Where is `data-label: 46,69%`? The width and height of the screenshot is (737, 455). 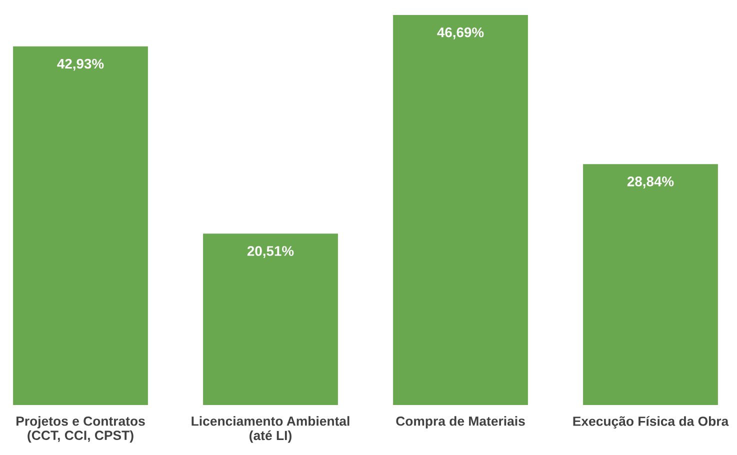
data-label: 46,69% is located at coordinates (460, 33).